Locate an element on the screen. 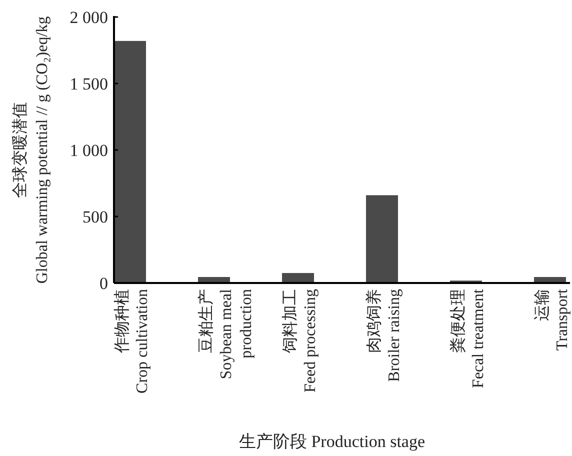  x-tick-label: 肉鸡饲养 Broiler raising is located at coordinates (383, 335).